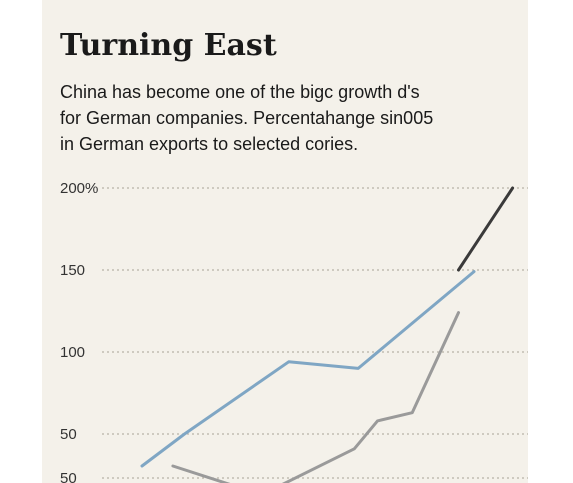 This screenshot has height=483, width=573. What do you see at coordinates (68, 434) in the screenshot?
I see `y-tick-label-3: 50` at bounding box center [68, 434].